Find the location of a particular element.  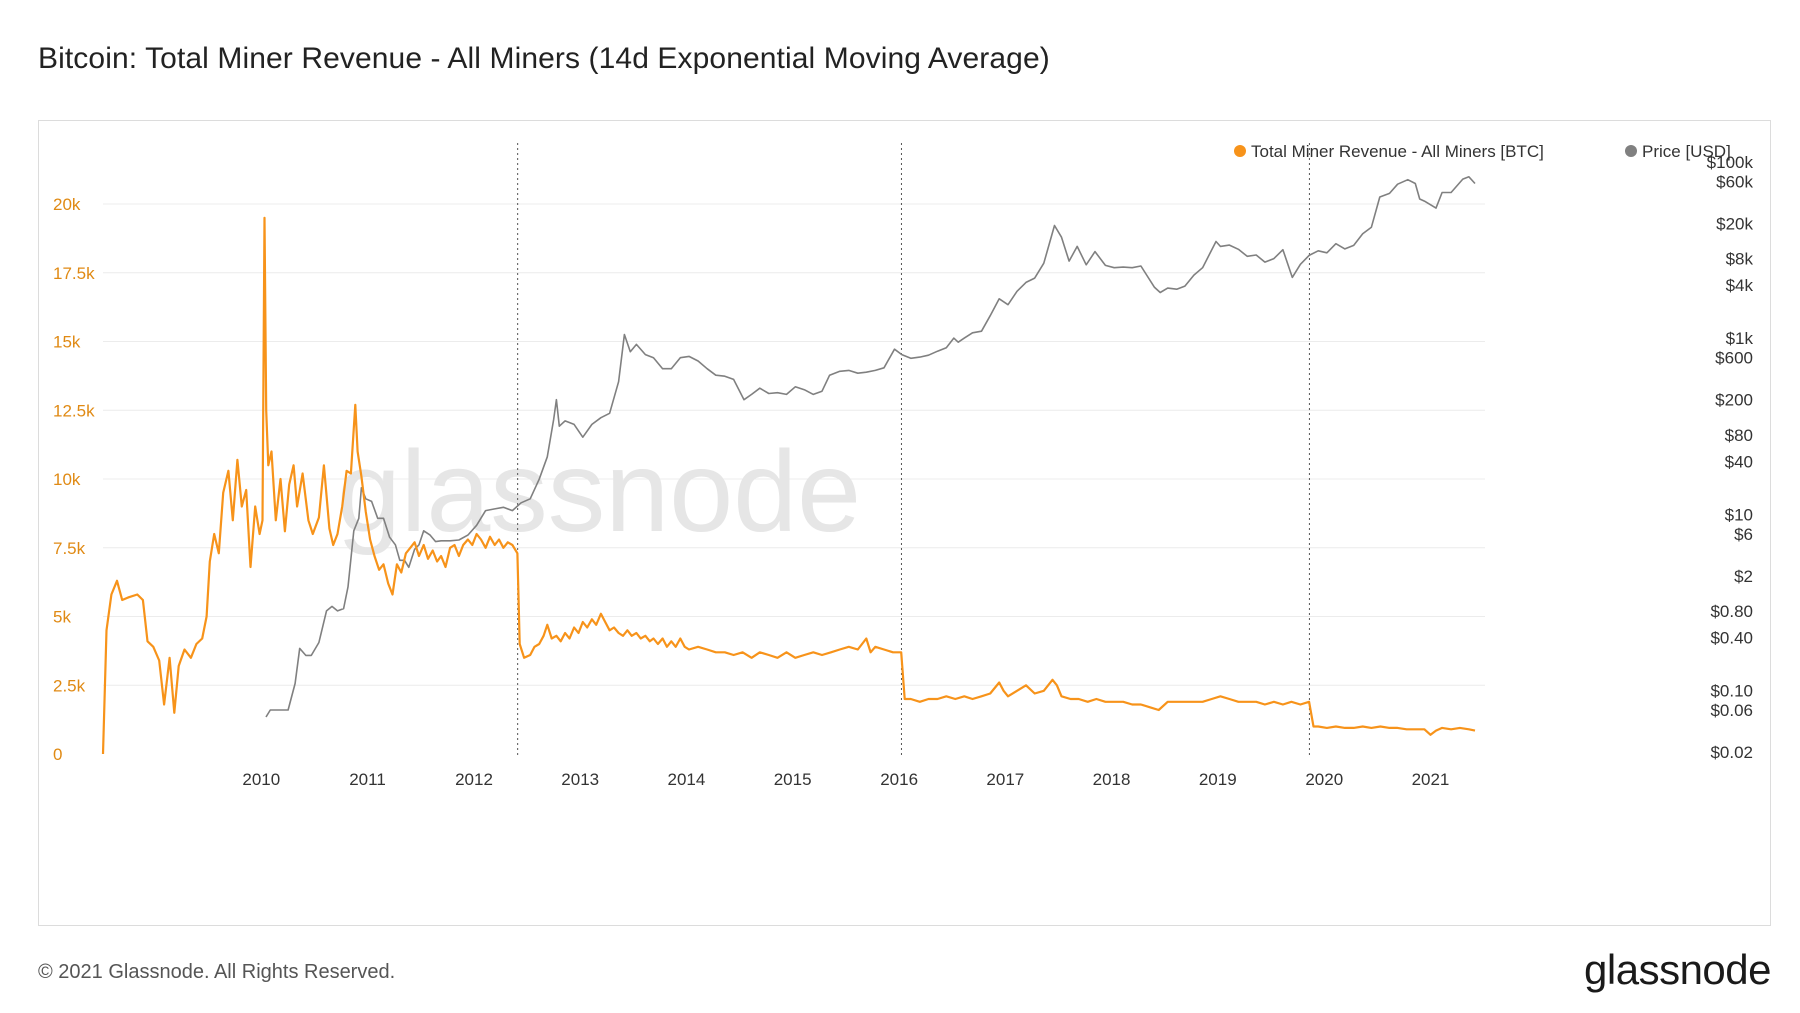

left-axis: 0 2.5k 5k 7.5k 10k 12.5k 15k 17.5k 20k is located at coordinates (74, 479).